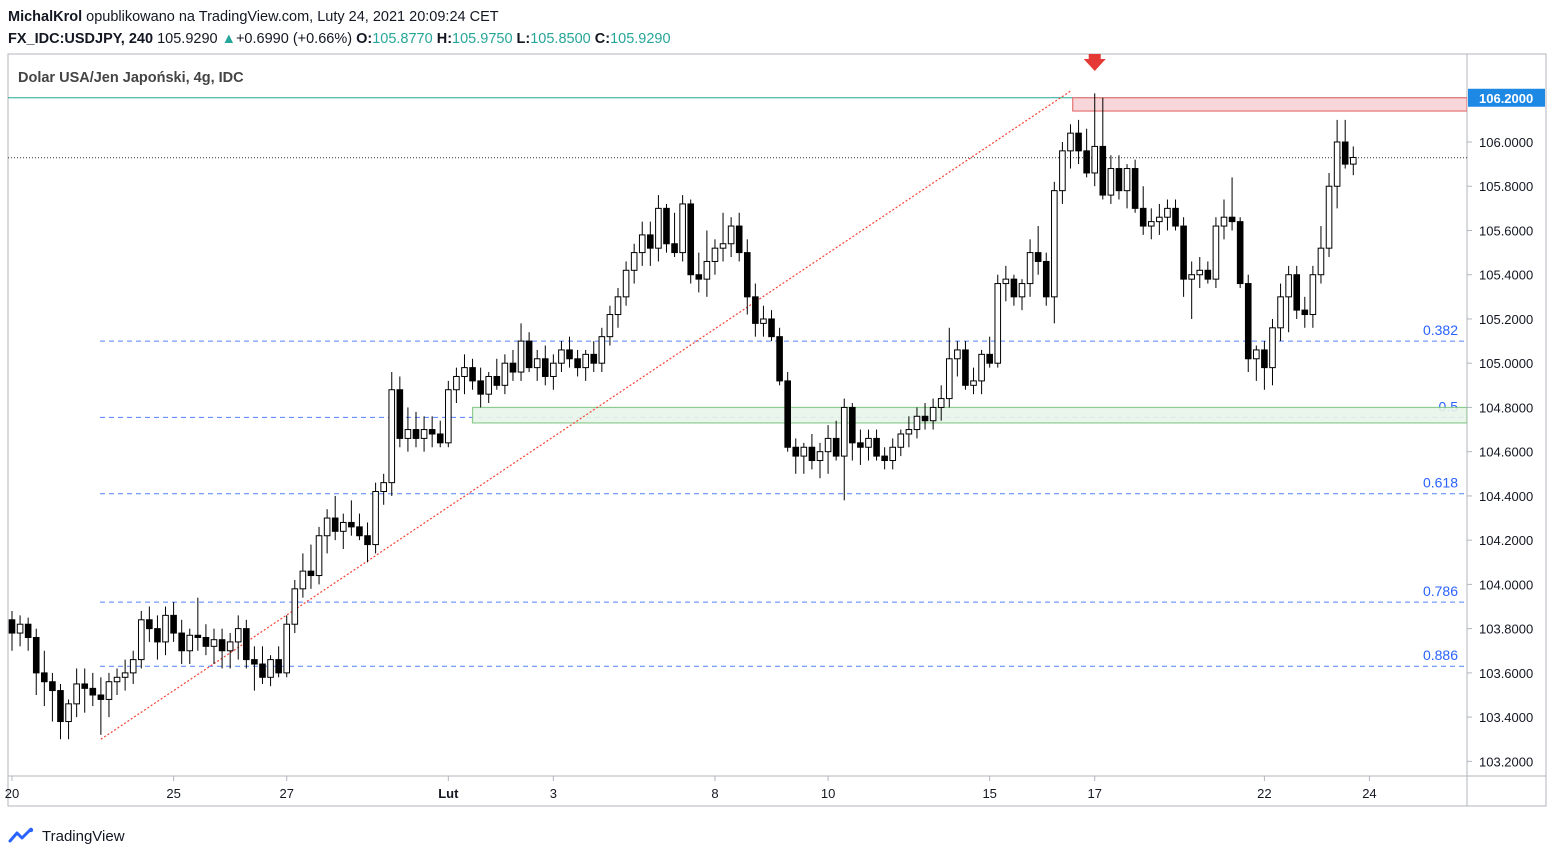 This screenshot has width=1553, height=855. Describe the element at coordinates (22, 836) in the screenshot. I see `tradingview-logo-icon` at that location.